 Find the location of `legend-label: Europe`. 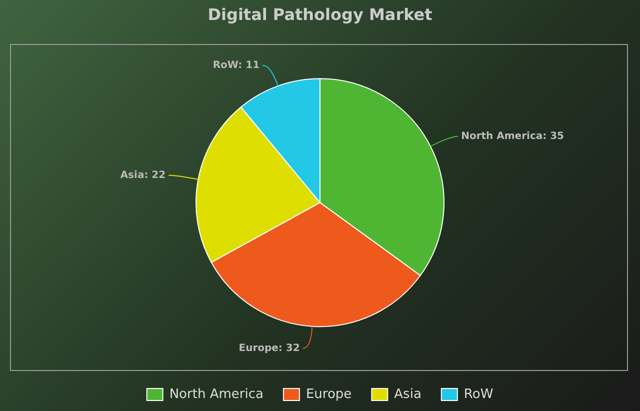

legend-label: Europe is located at coordinates (329, 394).